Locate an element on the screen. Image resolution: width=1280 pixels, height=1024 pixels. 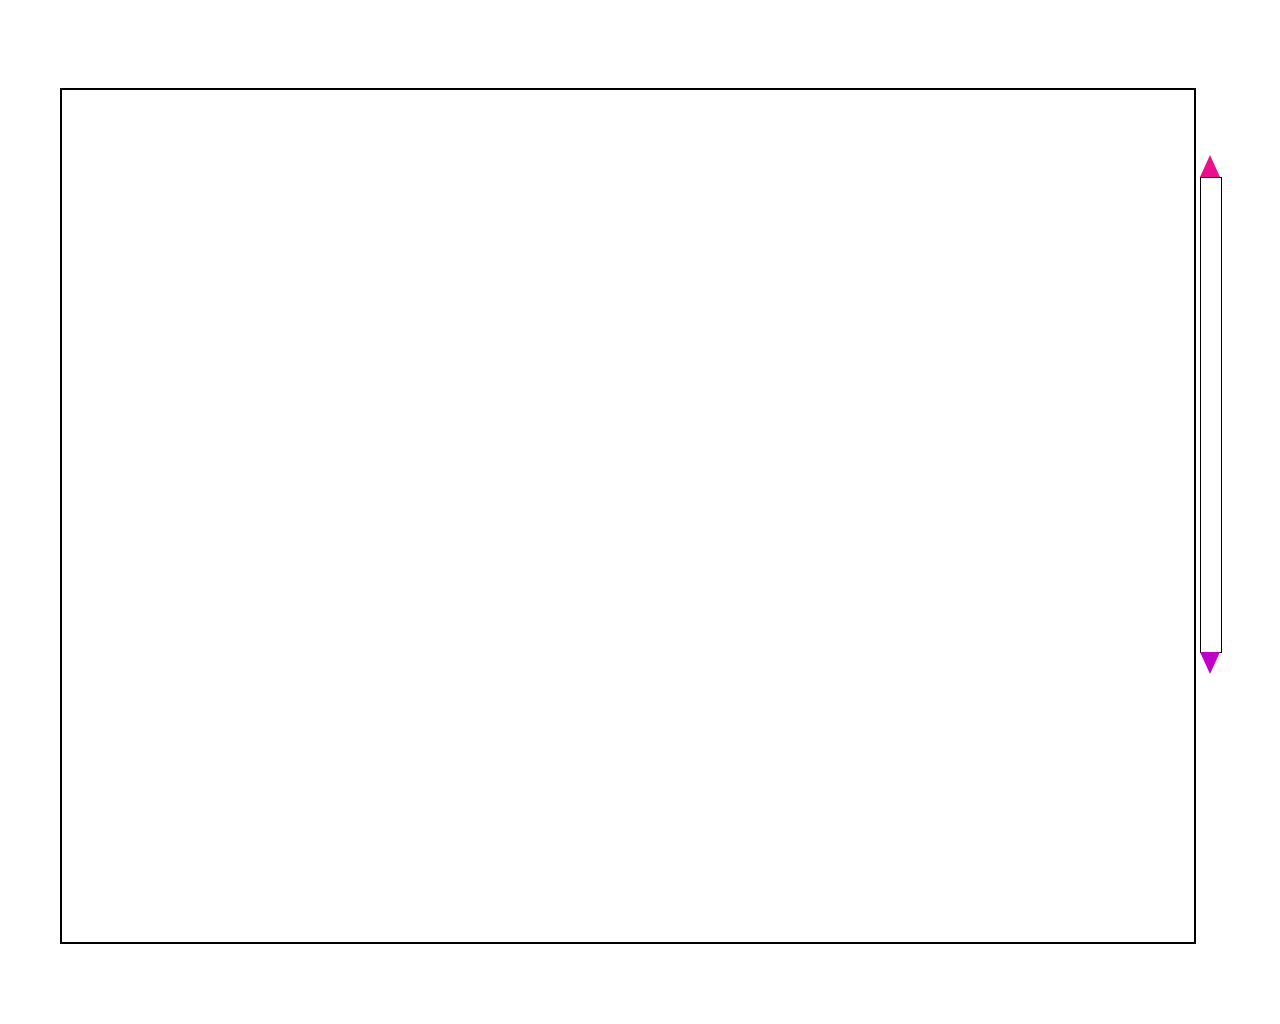
colorbar-strip is located at coordinates (1211, 415).